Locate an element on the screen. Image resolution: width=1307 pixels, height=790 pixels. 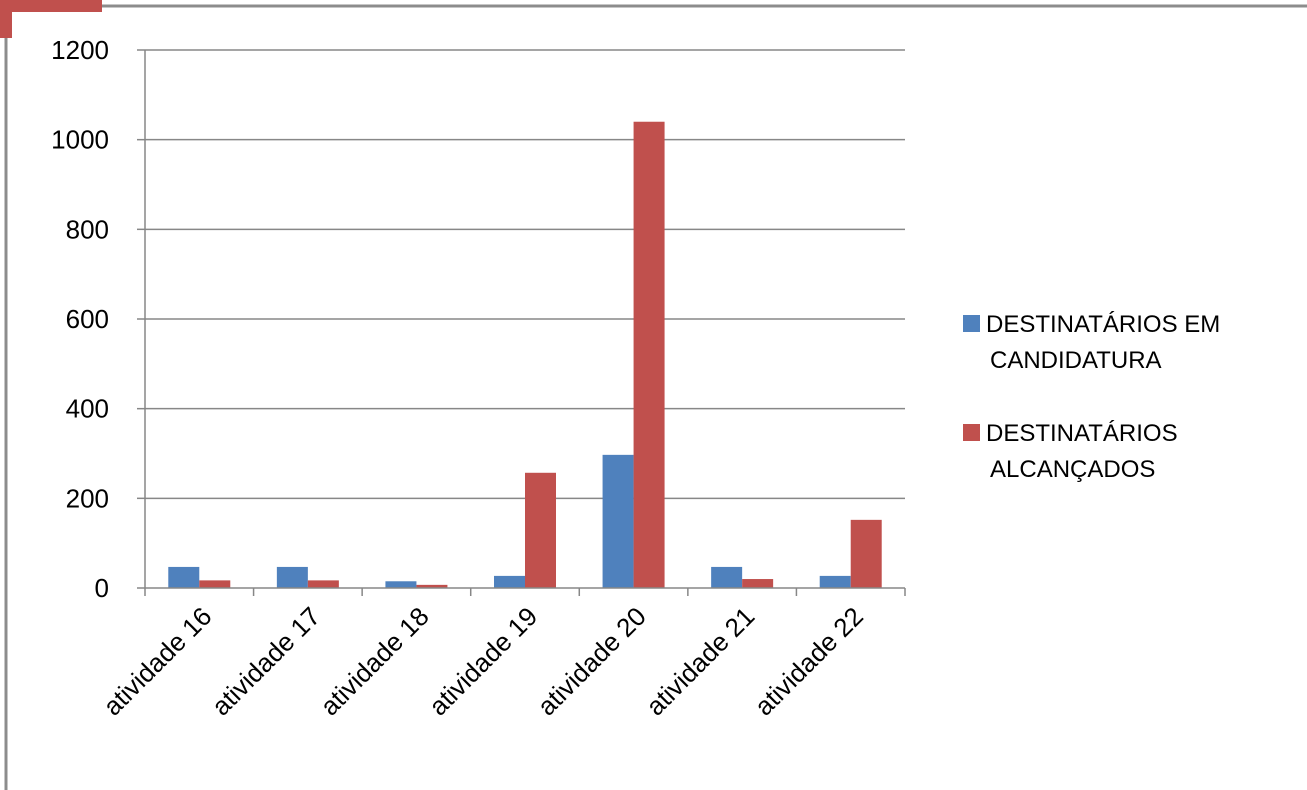
y-tick-label: 400 is located at coordinates (87, 409).